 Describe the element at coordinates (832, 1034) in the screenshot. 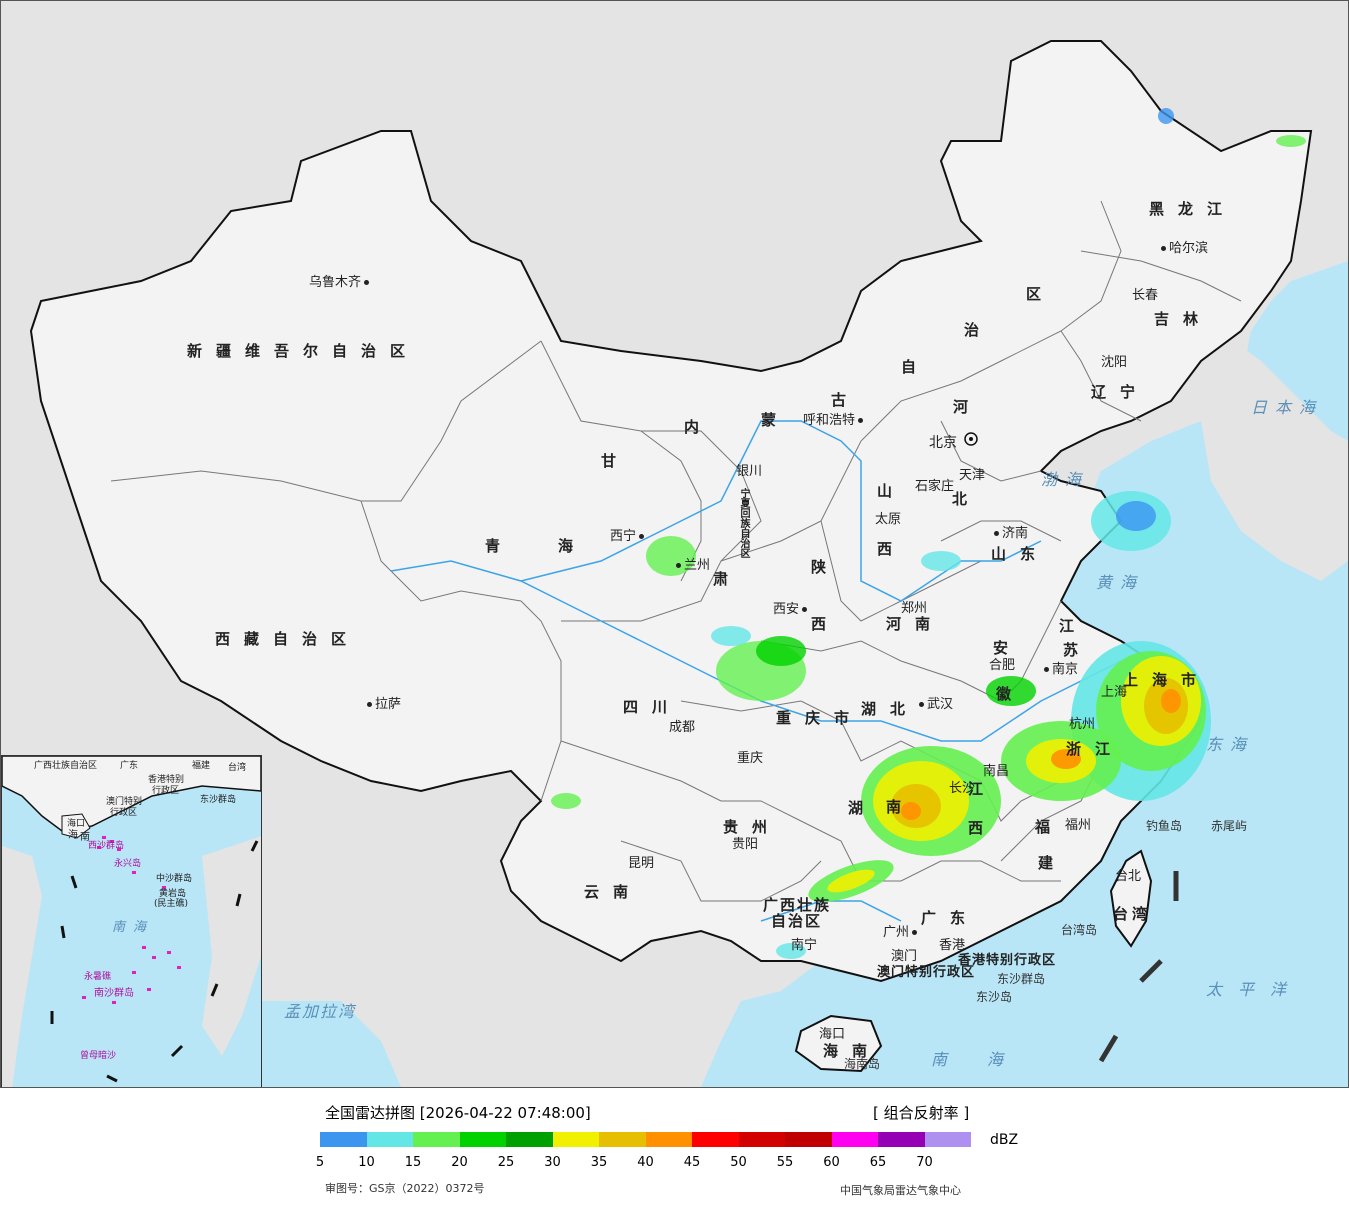

I see `city-haikou: 海口` at that location.